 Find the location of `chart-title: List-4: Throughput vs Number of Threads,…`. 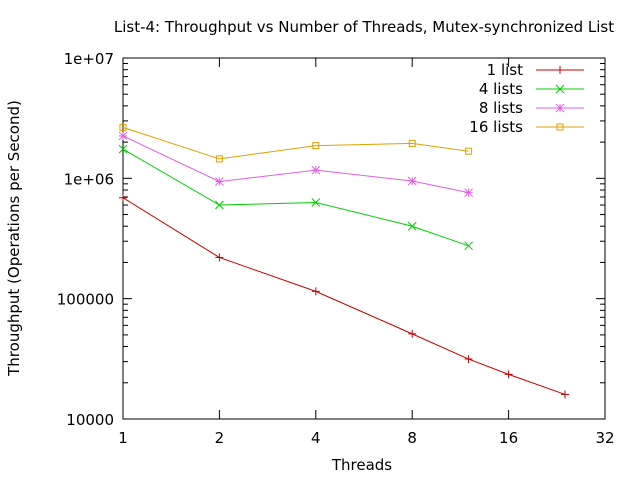

chart-title: List-4: Throughput vs Number of Threads,… is located at coordinates (364, 27).